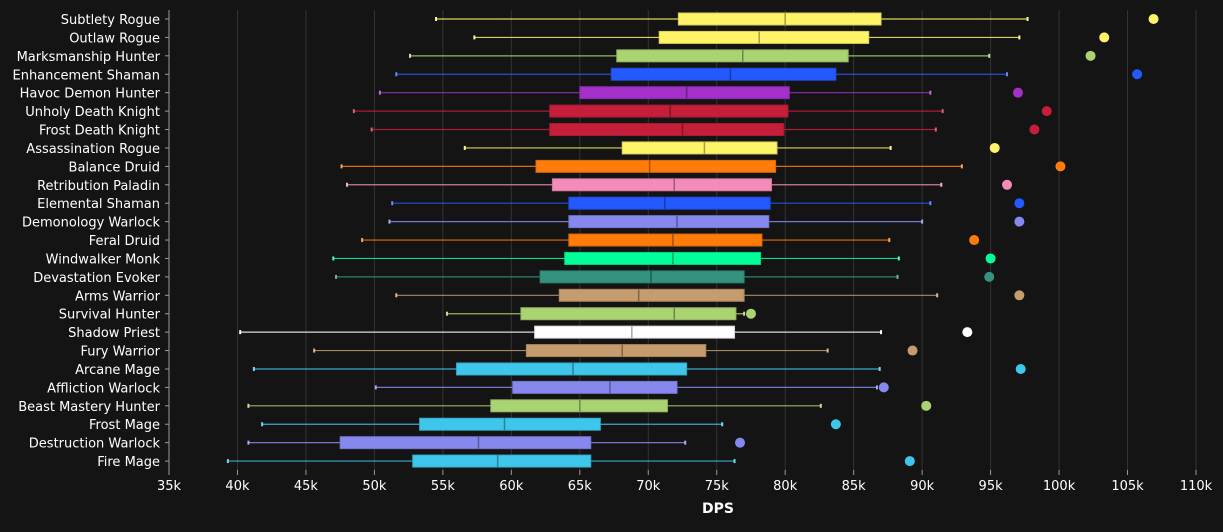 This screenshot has height=532, width=1223. What do you see at coordinates (922, 486) in the screenshot?
I see `x-tick-label: 90k` at bounding box center [922, 486].